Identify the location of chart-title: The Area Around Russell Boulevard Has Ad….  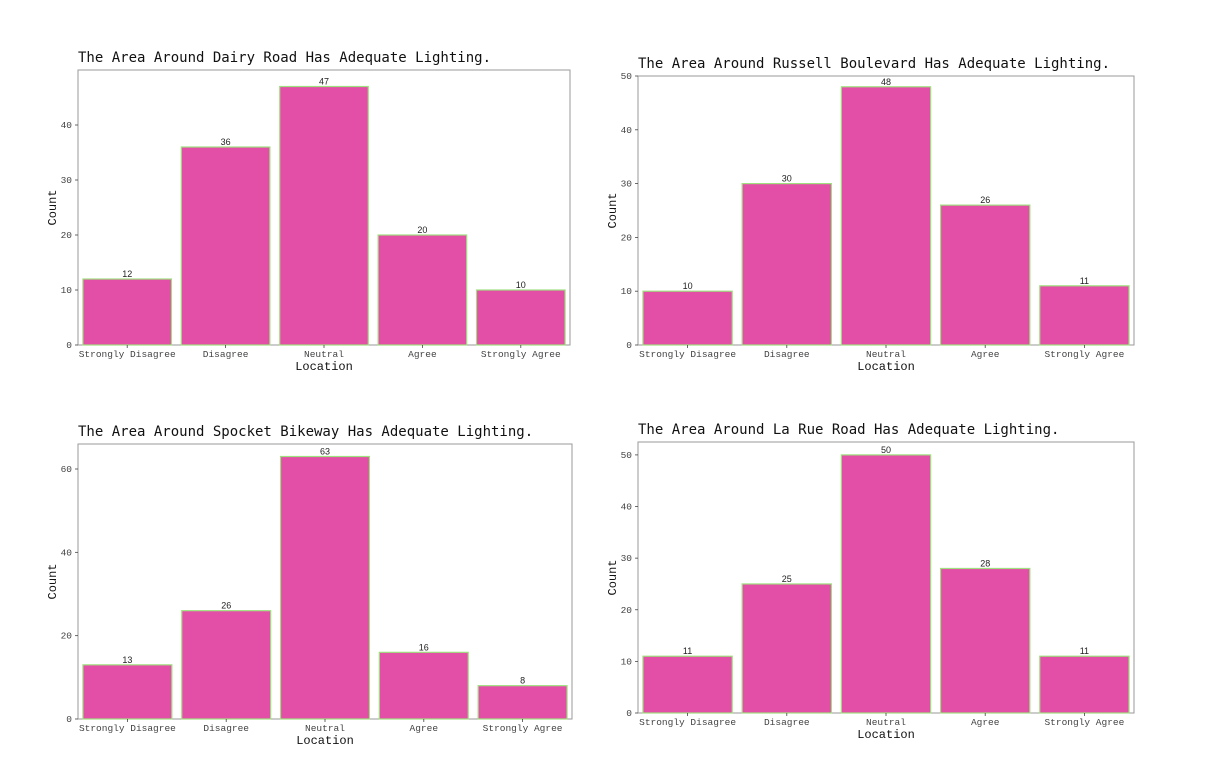
(874, 64).